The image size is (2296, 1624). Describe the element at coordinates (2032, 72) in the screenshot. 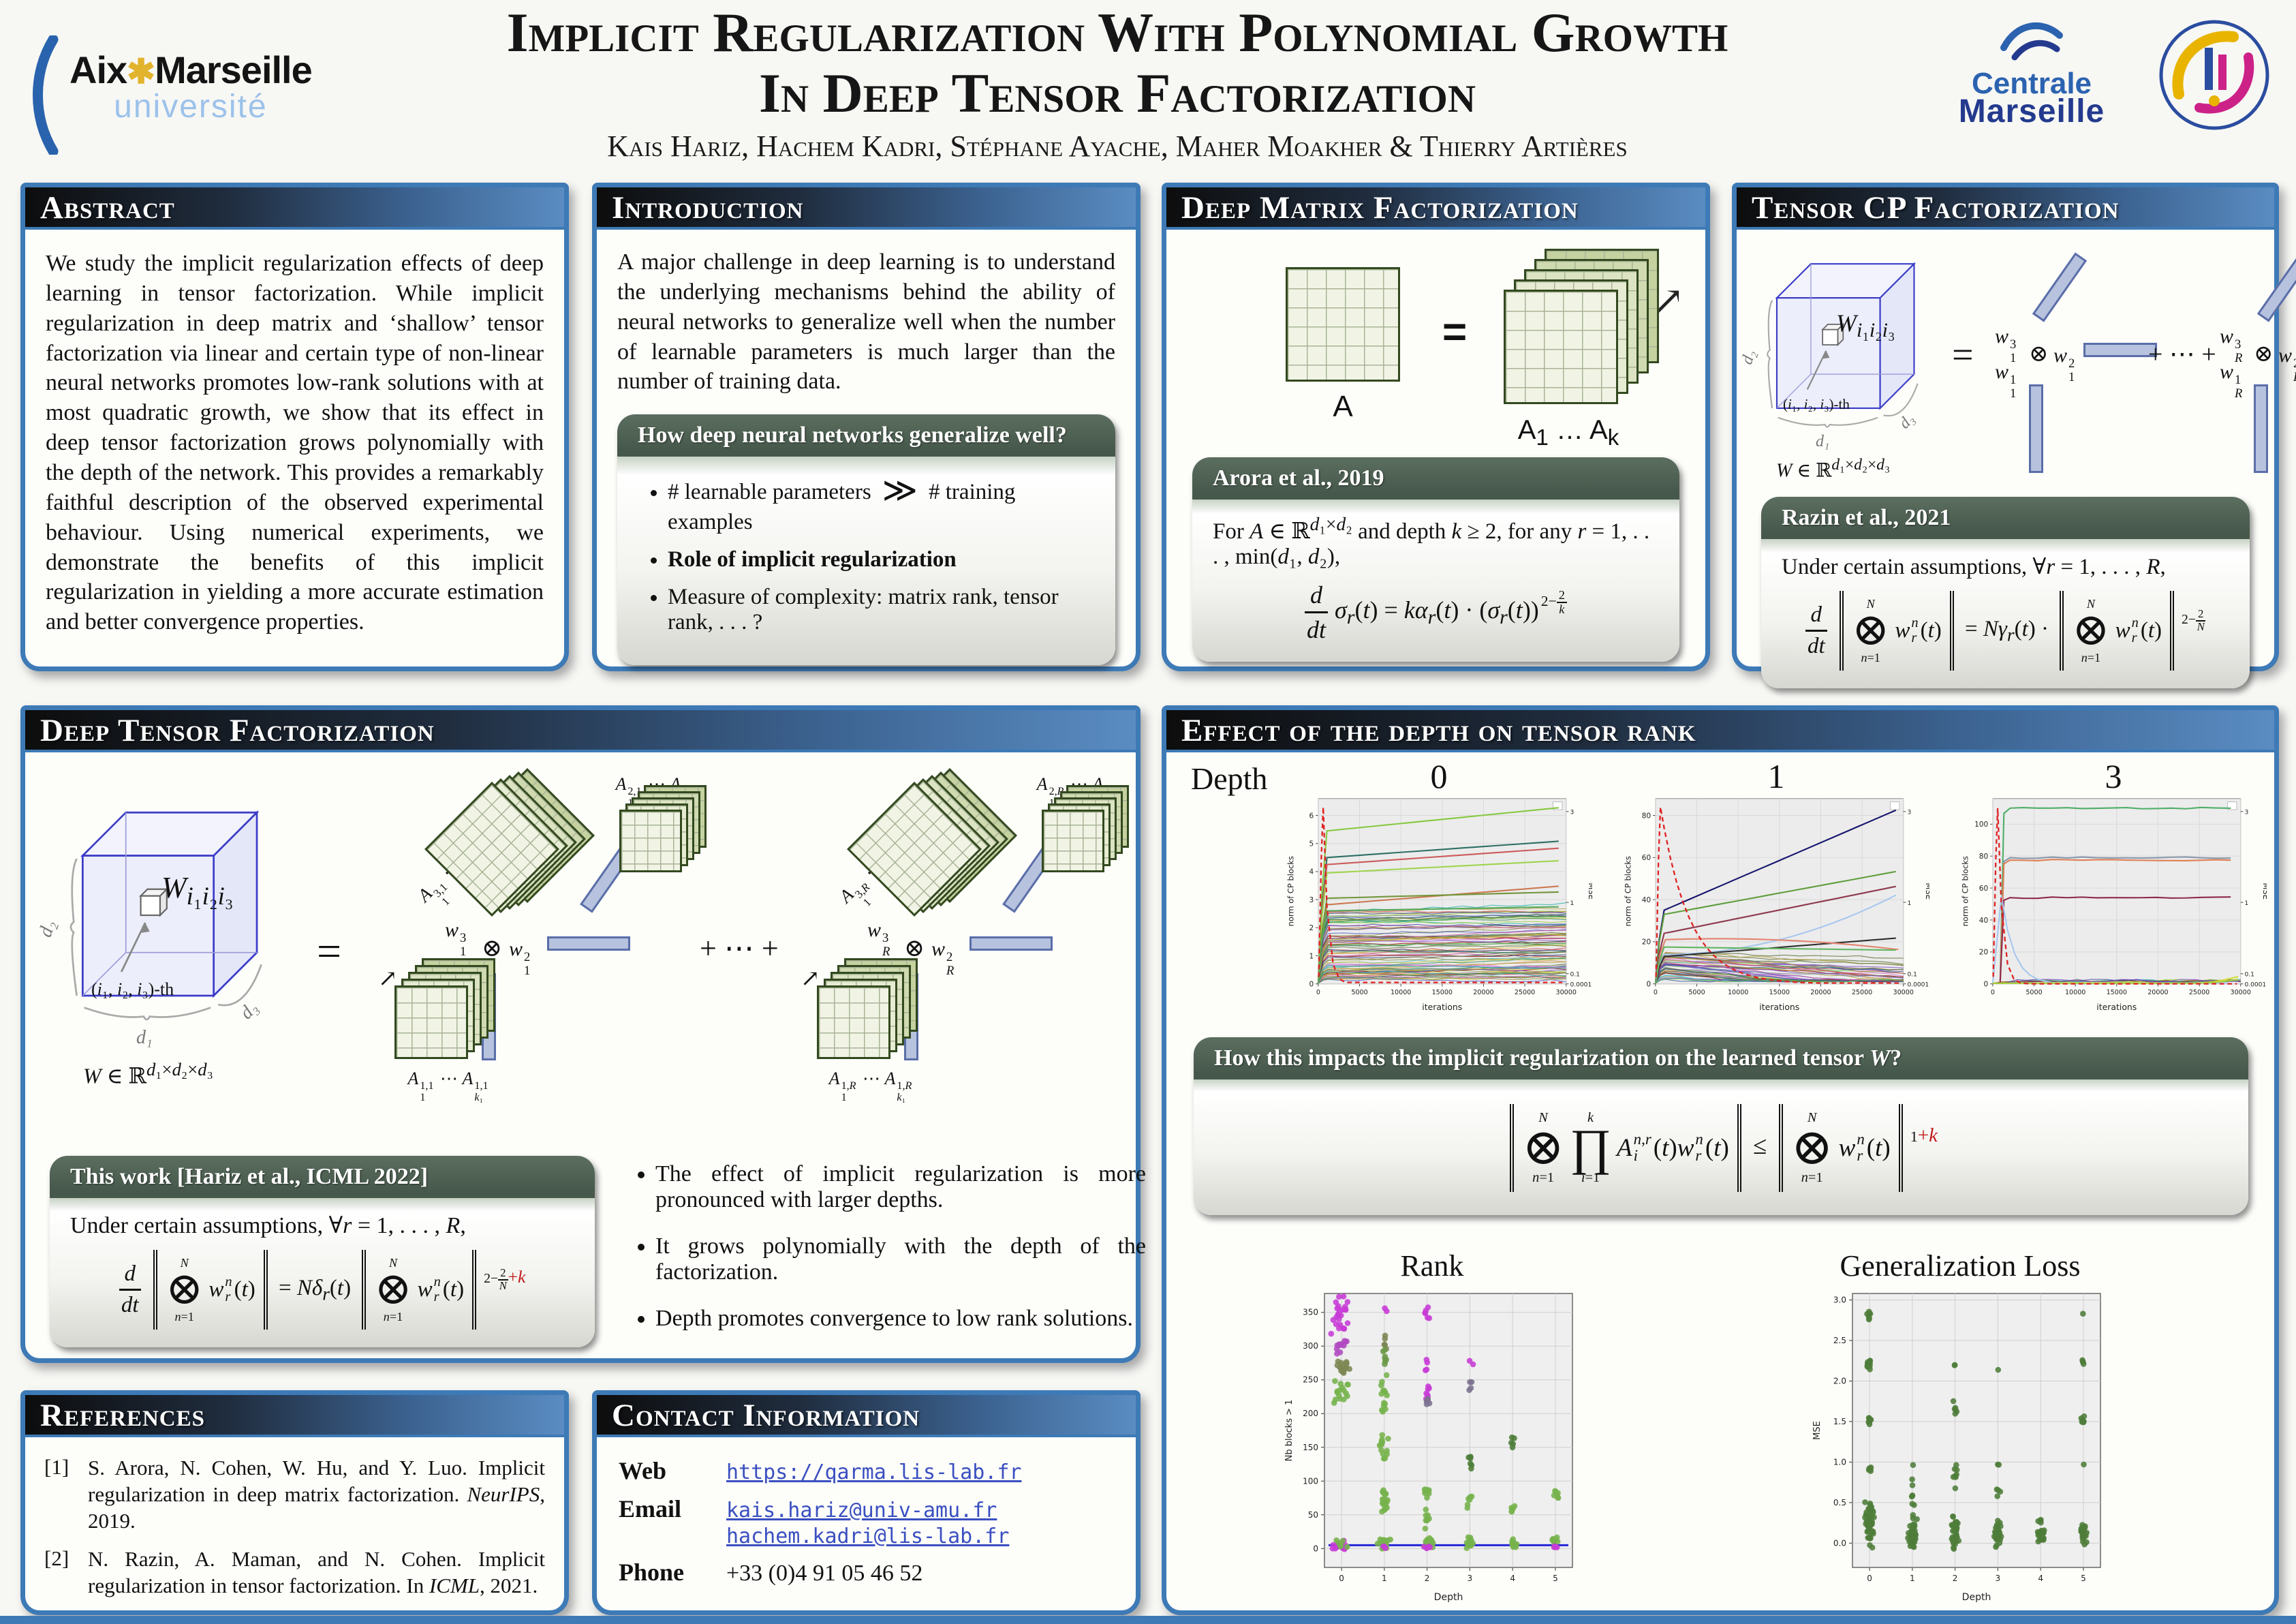

I see `centrale-marseille-logo: Centrale Marseille` at that location.